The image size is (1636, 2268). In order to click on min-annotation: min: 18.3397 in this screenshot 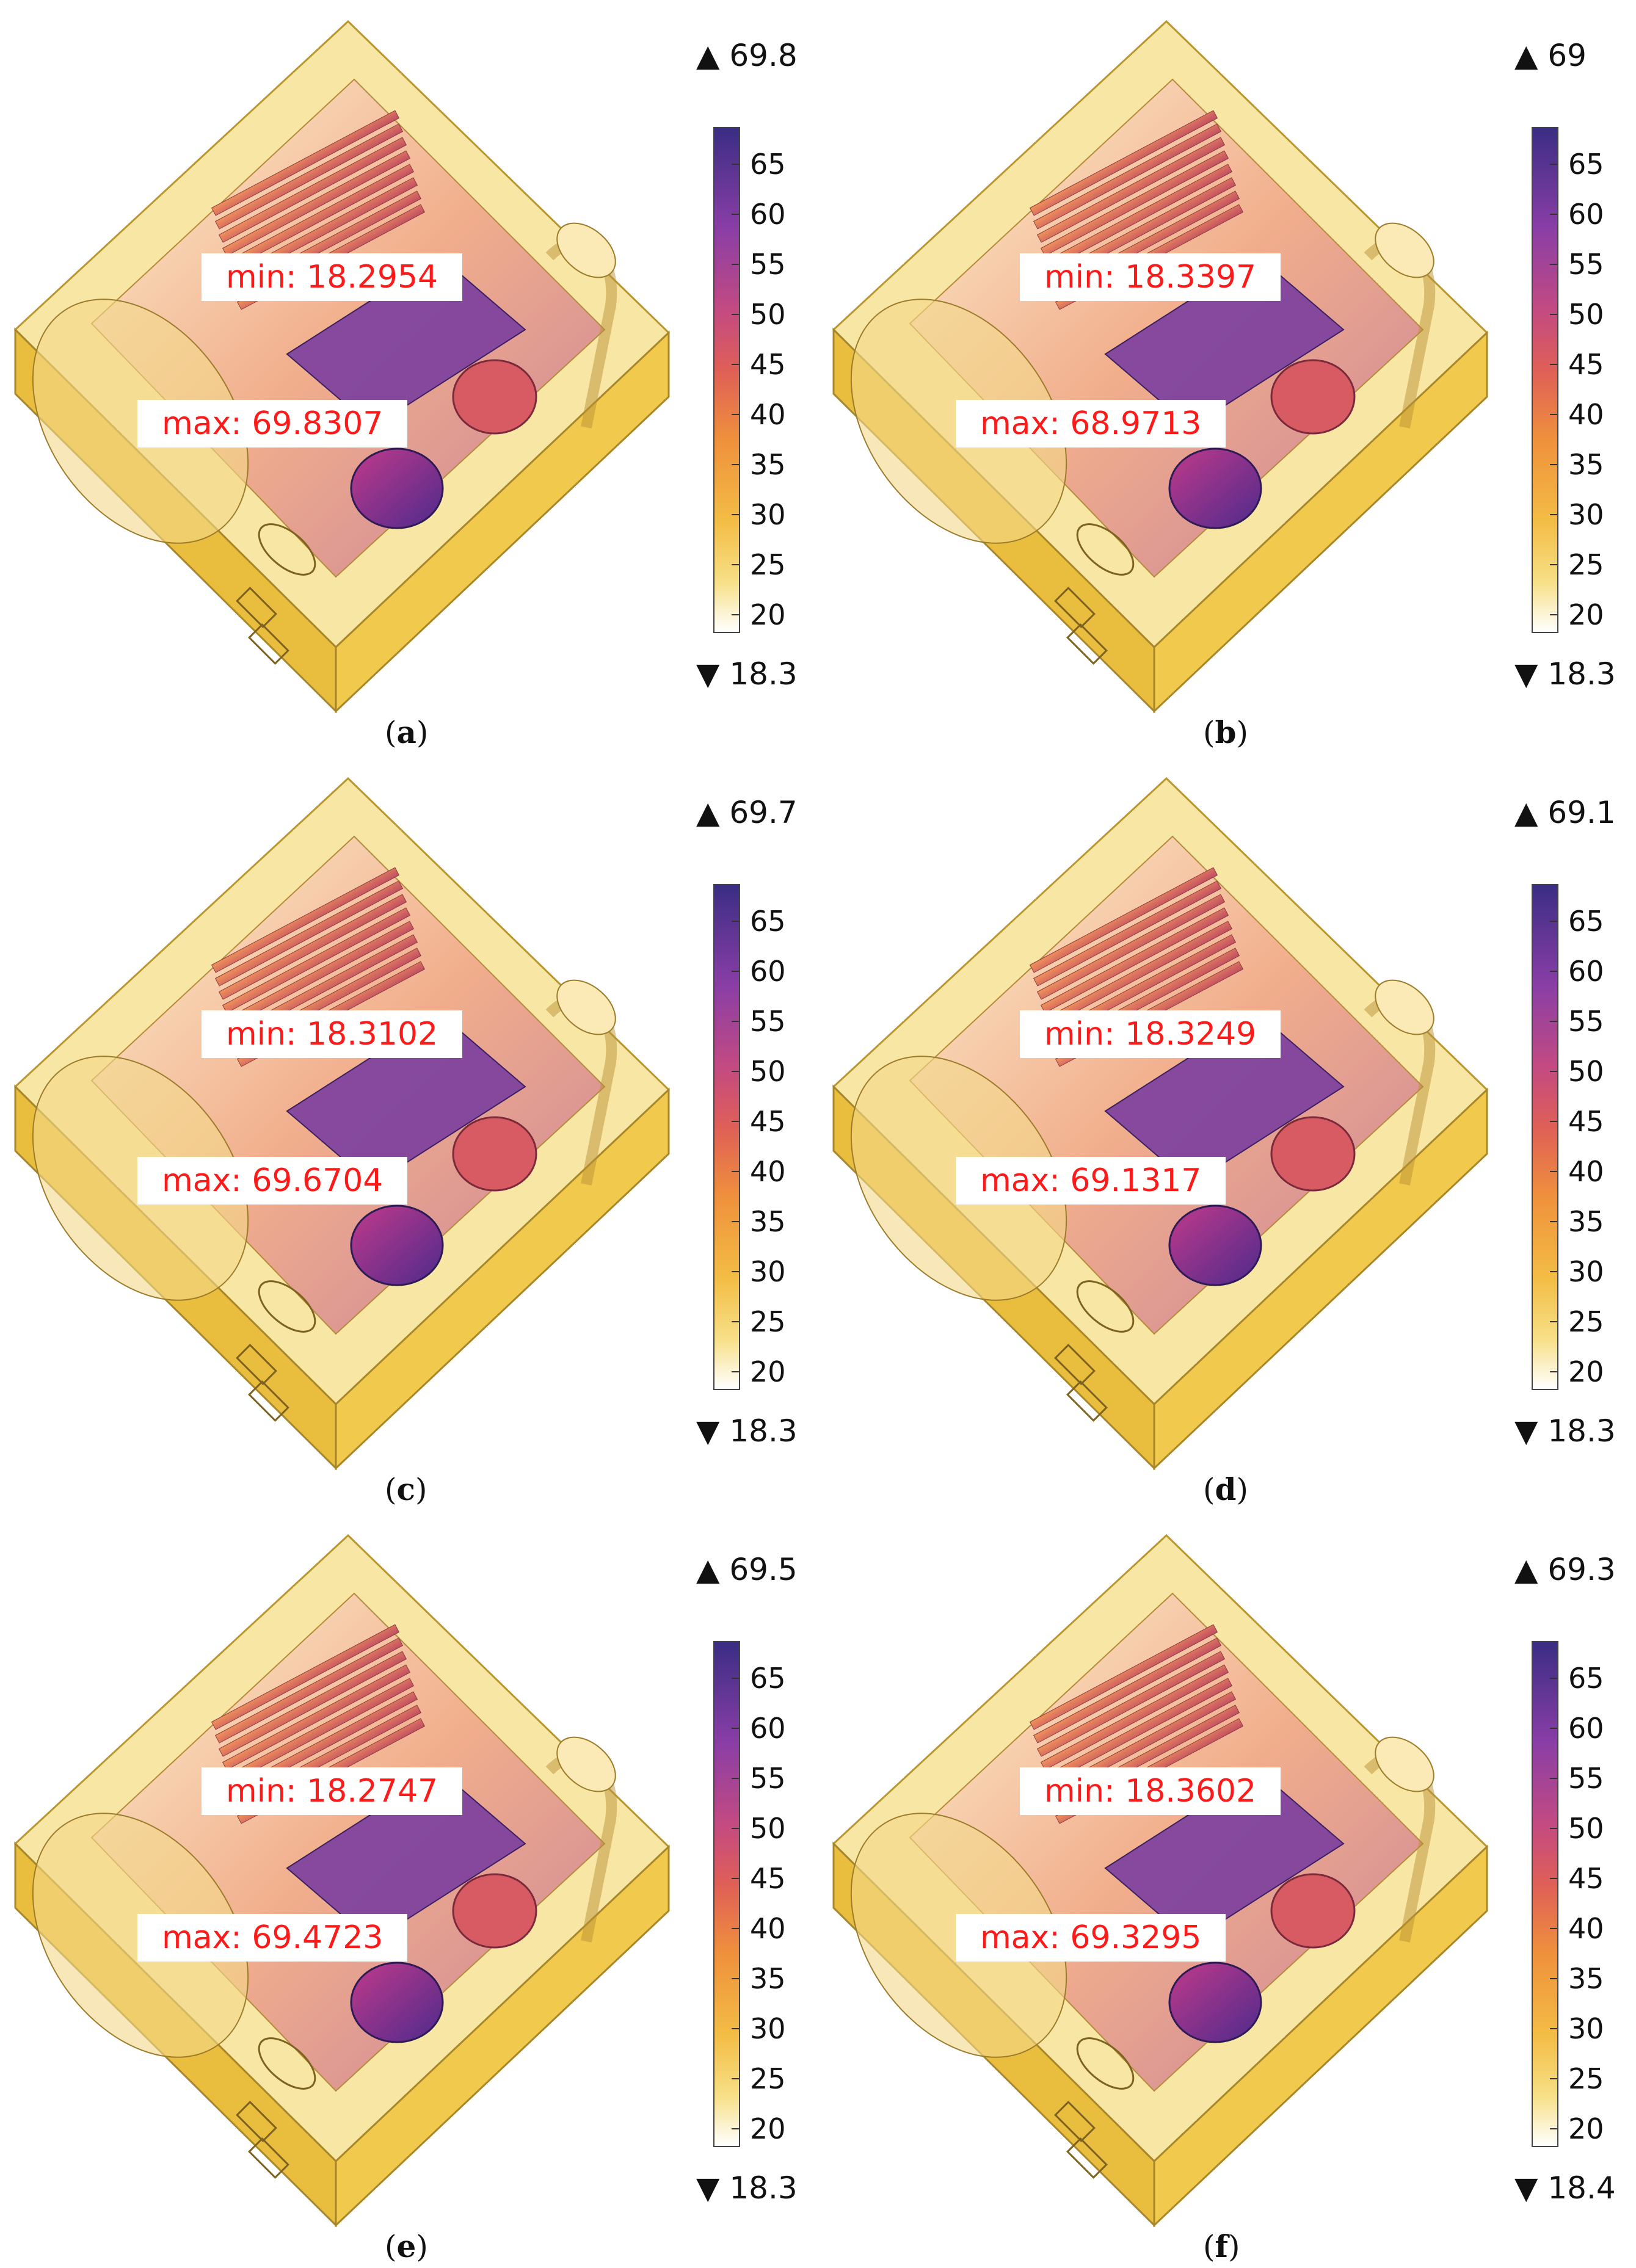, I will do `click(1150, 277)`.